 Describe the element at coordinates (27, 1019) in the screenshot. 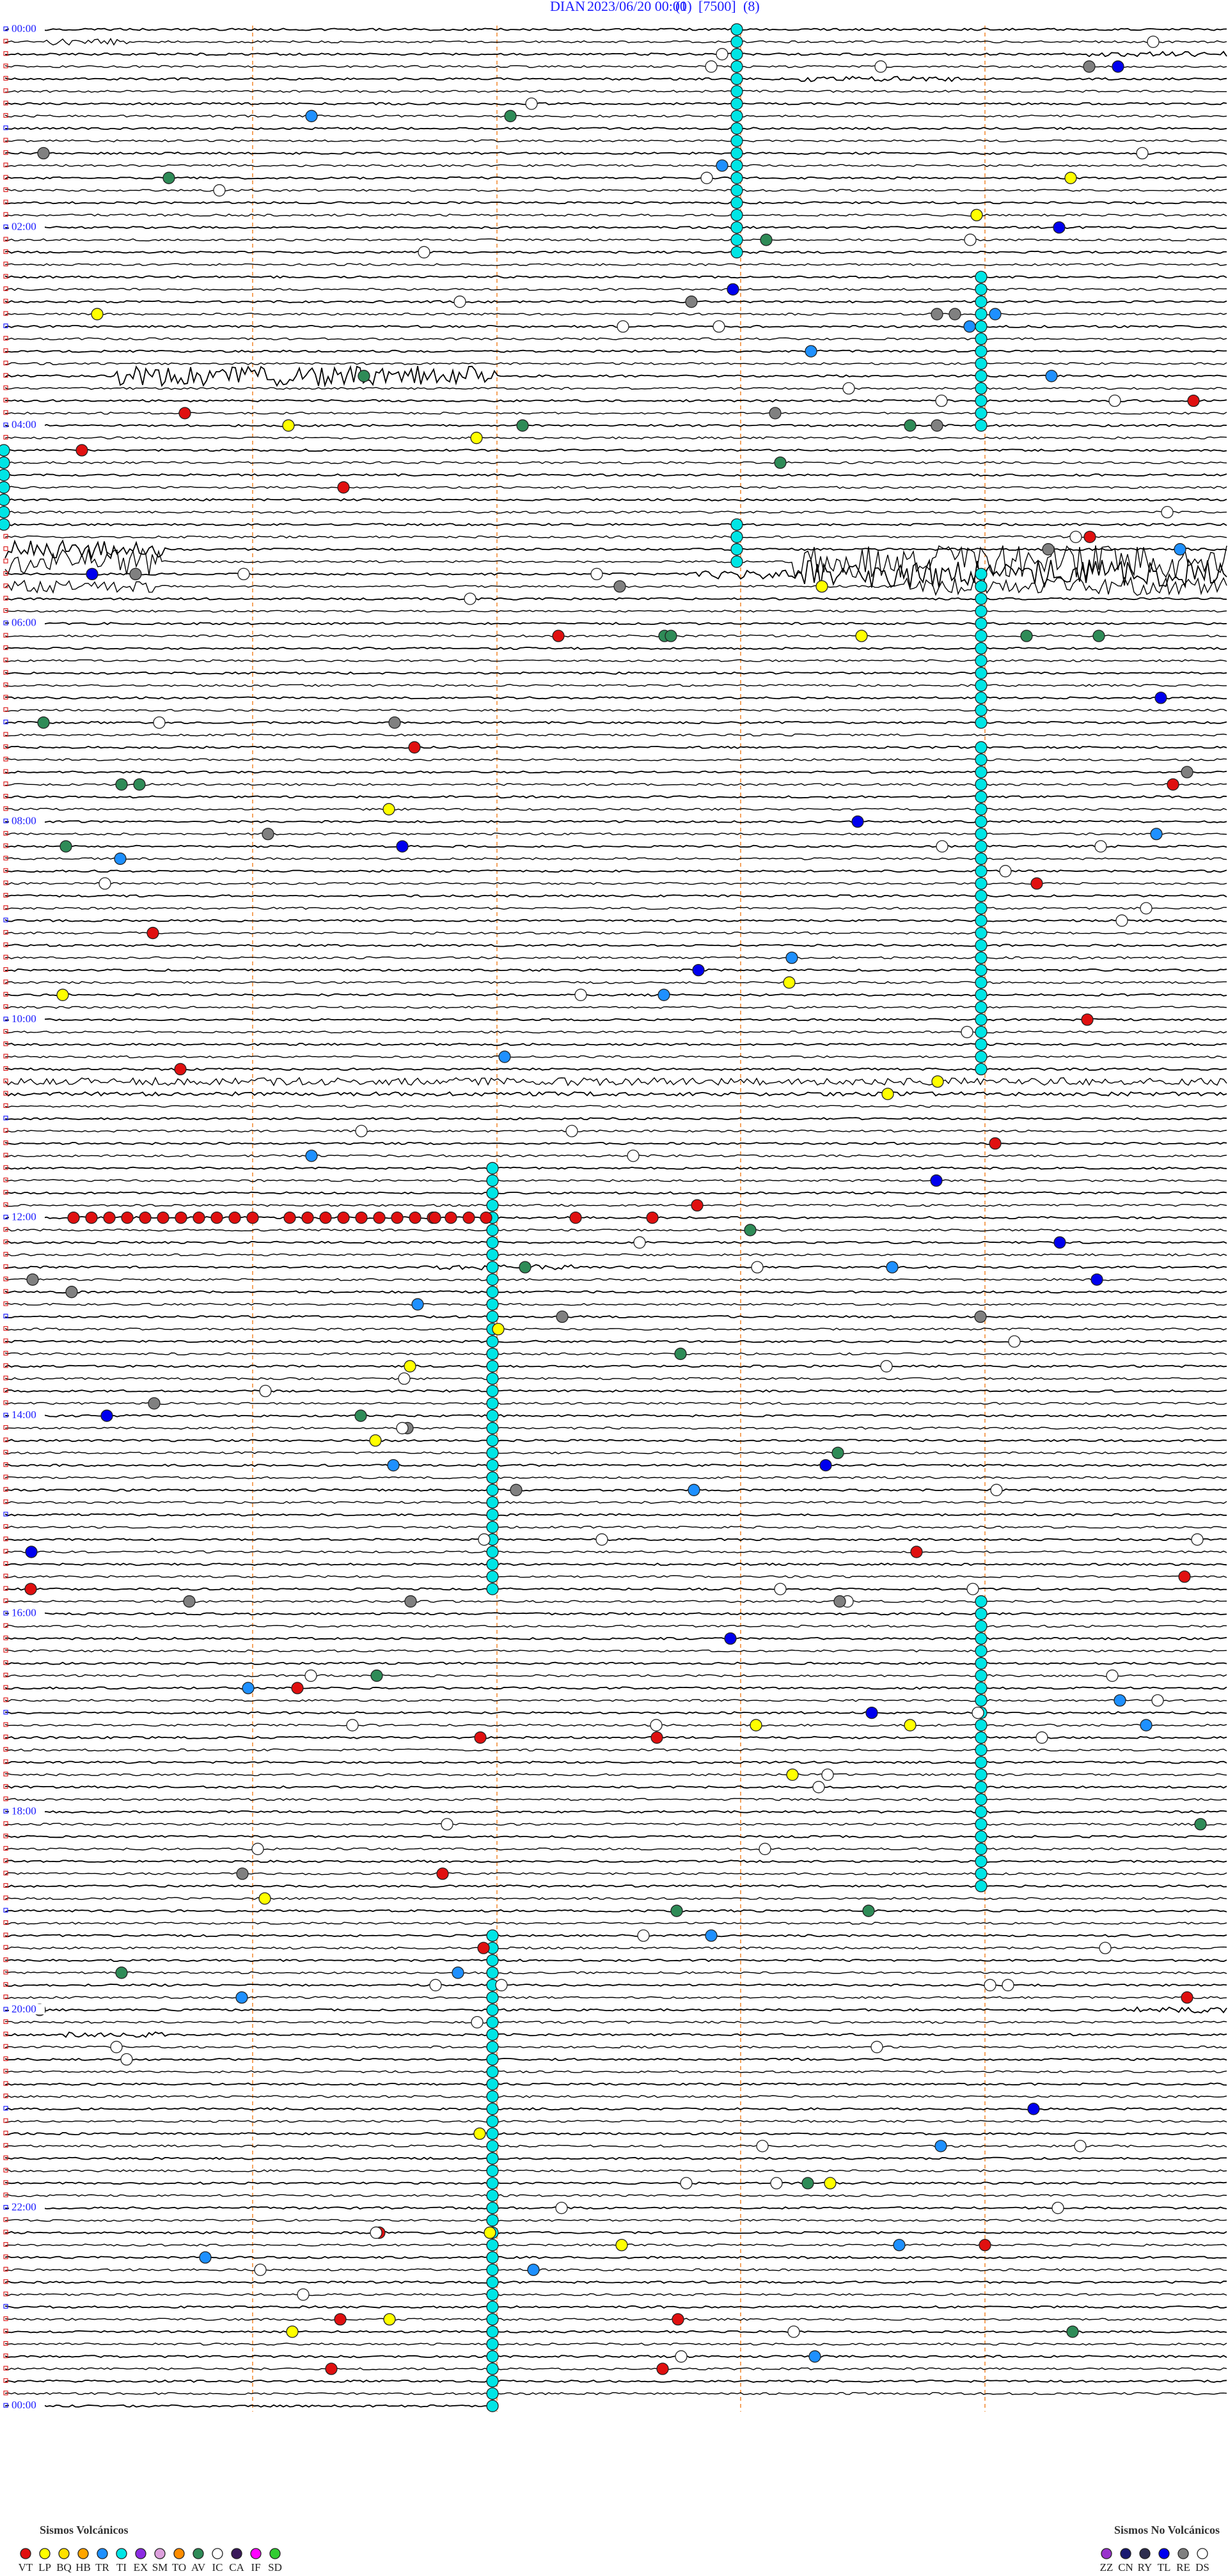

I see `hour-label-bg` at that location.